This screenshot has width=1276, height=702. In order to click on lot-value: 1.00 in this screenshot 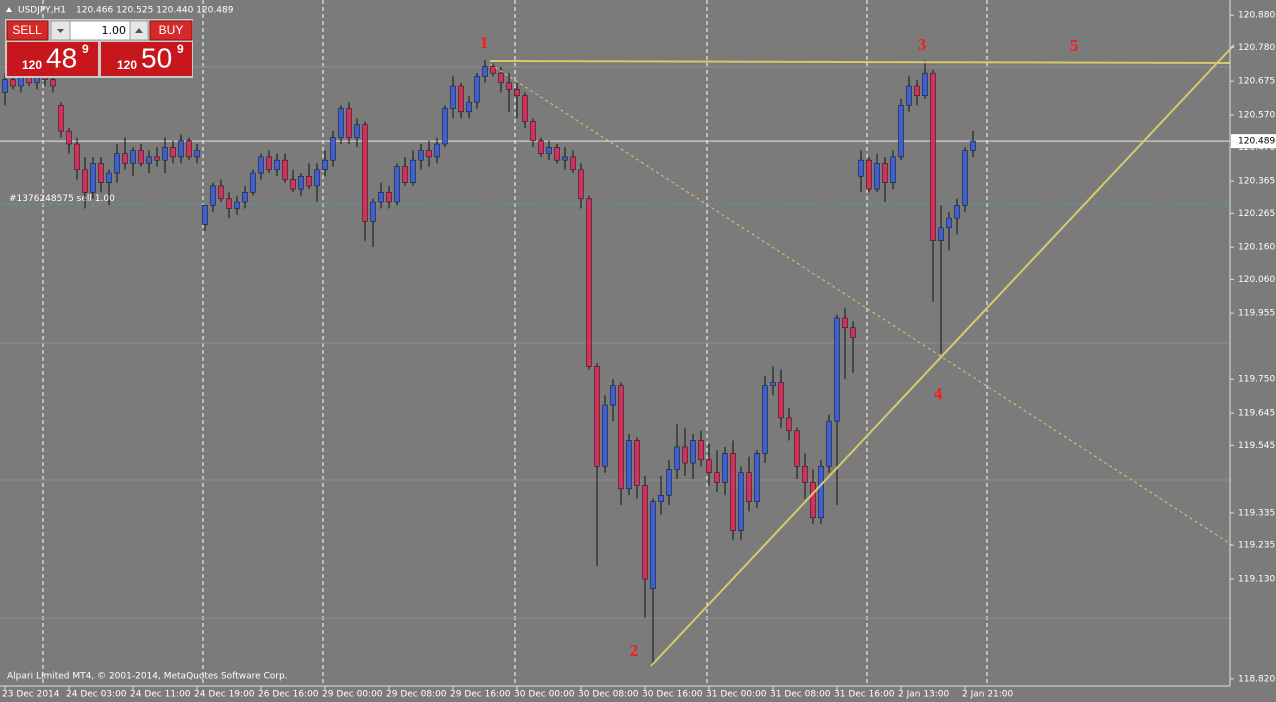, I will do `click(114, 30)`.